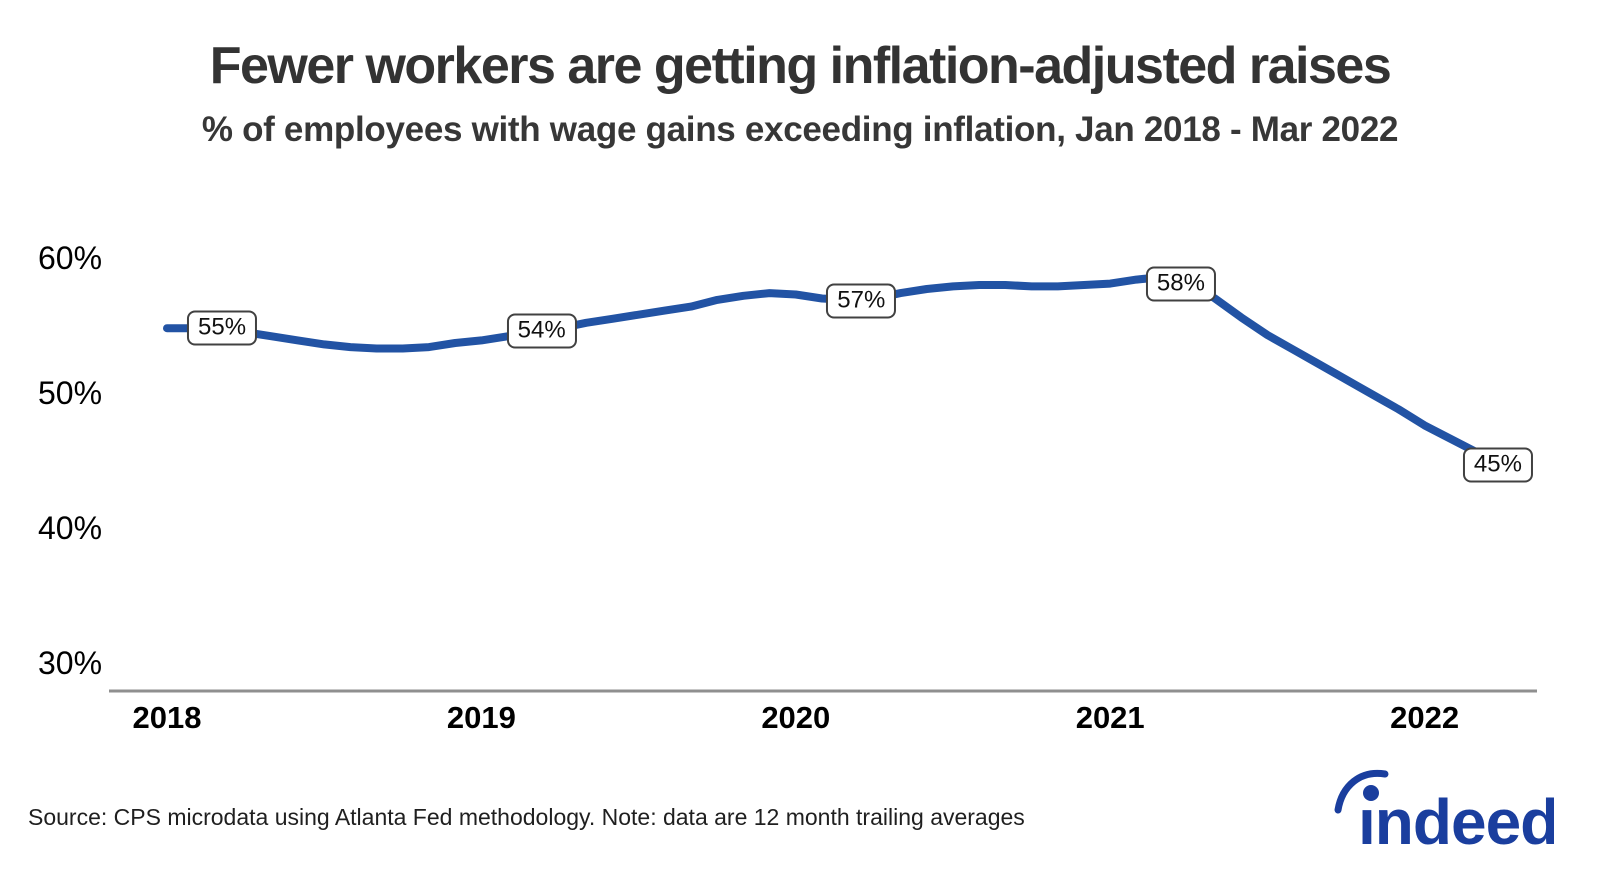  What do you see at coordinates (167, 717) in the screenshot?
I see `x-tick-2018: 2018` at bounding box center [167, 717].